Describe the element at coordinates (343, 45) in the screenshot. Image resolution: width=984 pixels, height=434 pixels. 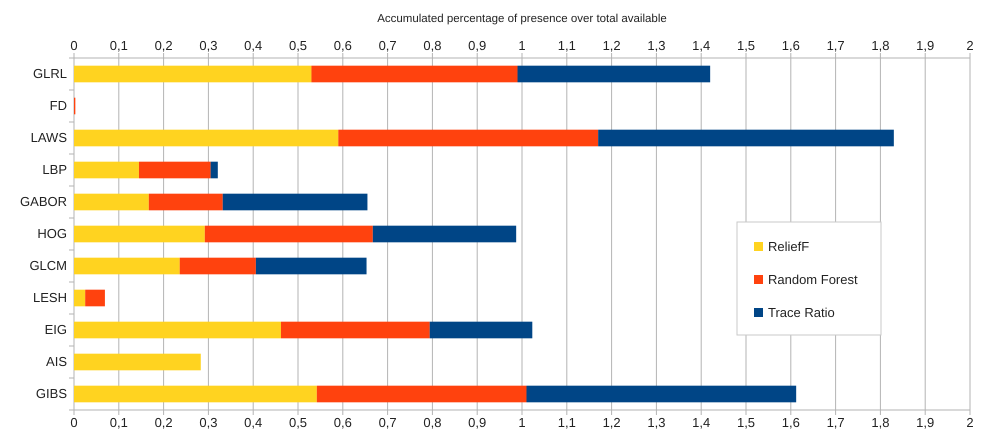
I see `x-tick-label: 0,6` at that location.